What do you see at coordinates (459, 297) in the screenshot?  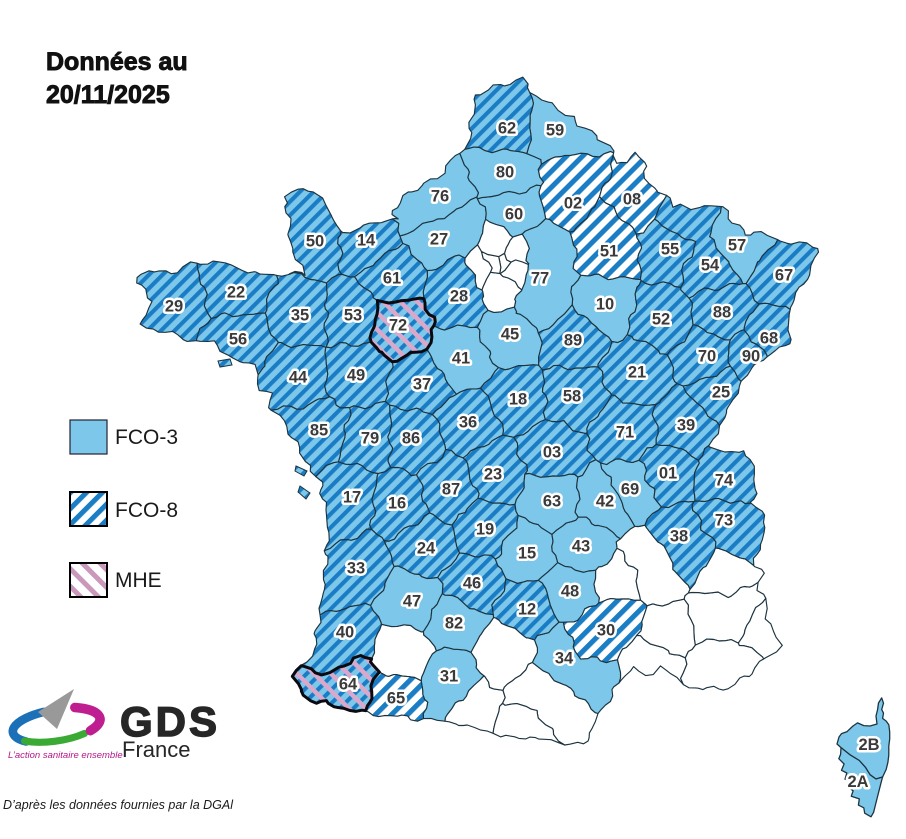 I see `svg-text: 28` at bounding box center [459, 297].